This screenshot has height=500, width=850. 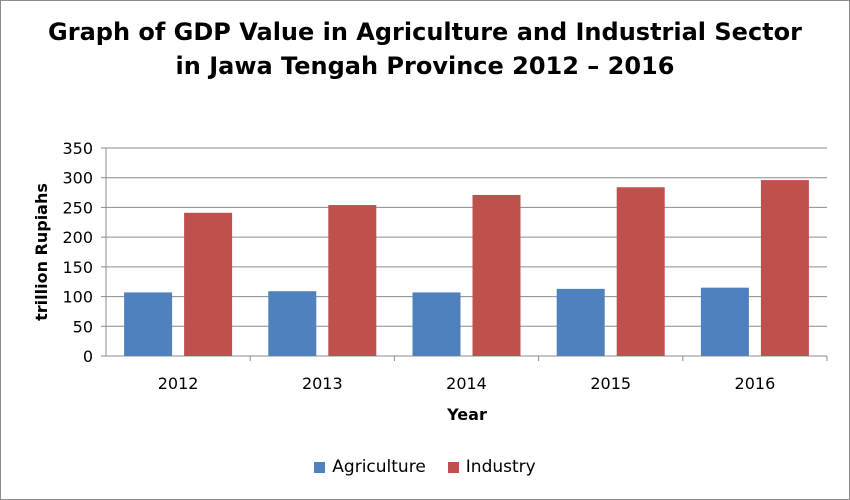 What do you see at coordinates (379, 467) in the screenshot?
I see `legend-label-agriculture: Agriculture` at bounding box center [379, 467].